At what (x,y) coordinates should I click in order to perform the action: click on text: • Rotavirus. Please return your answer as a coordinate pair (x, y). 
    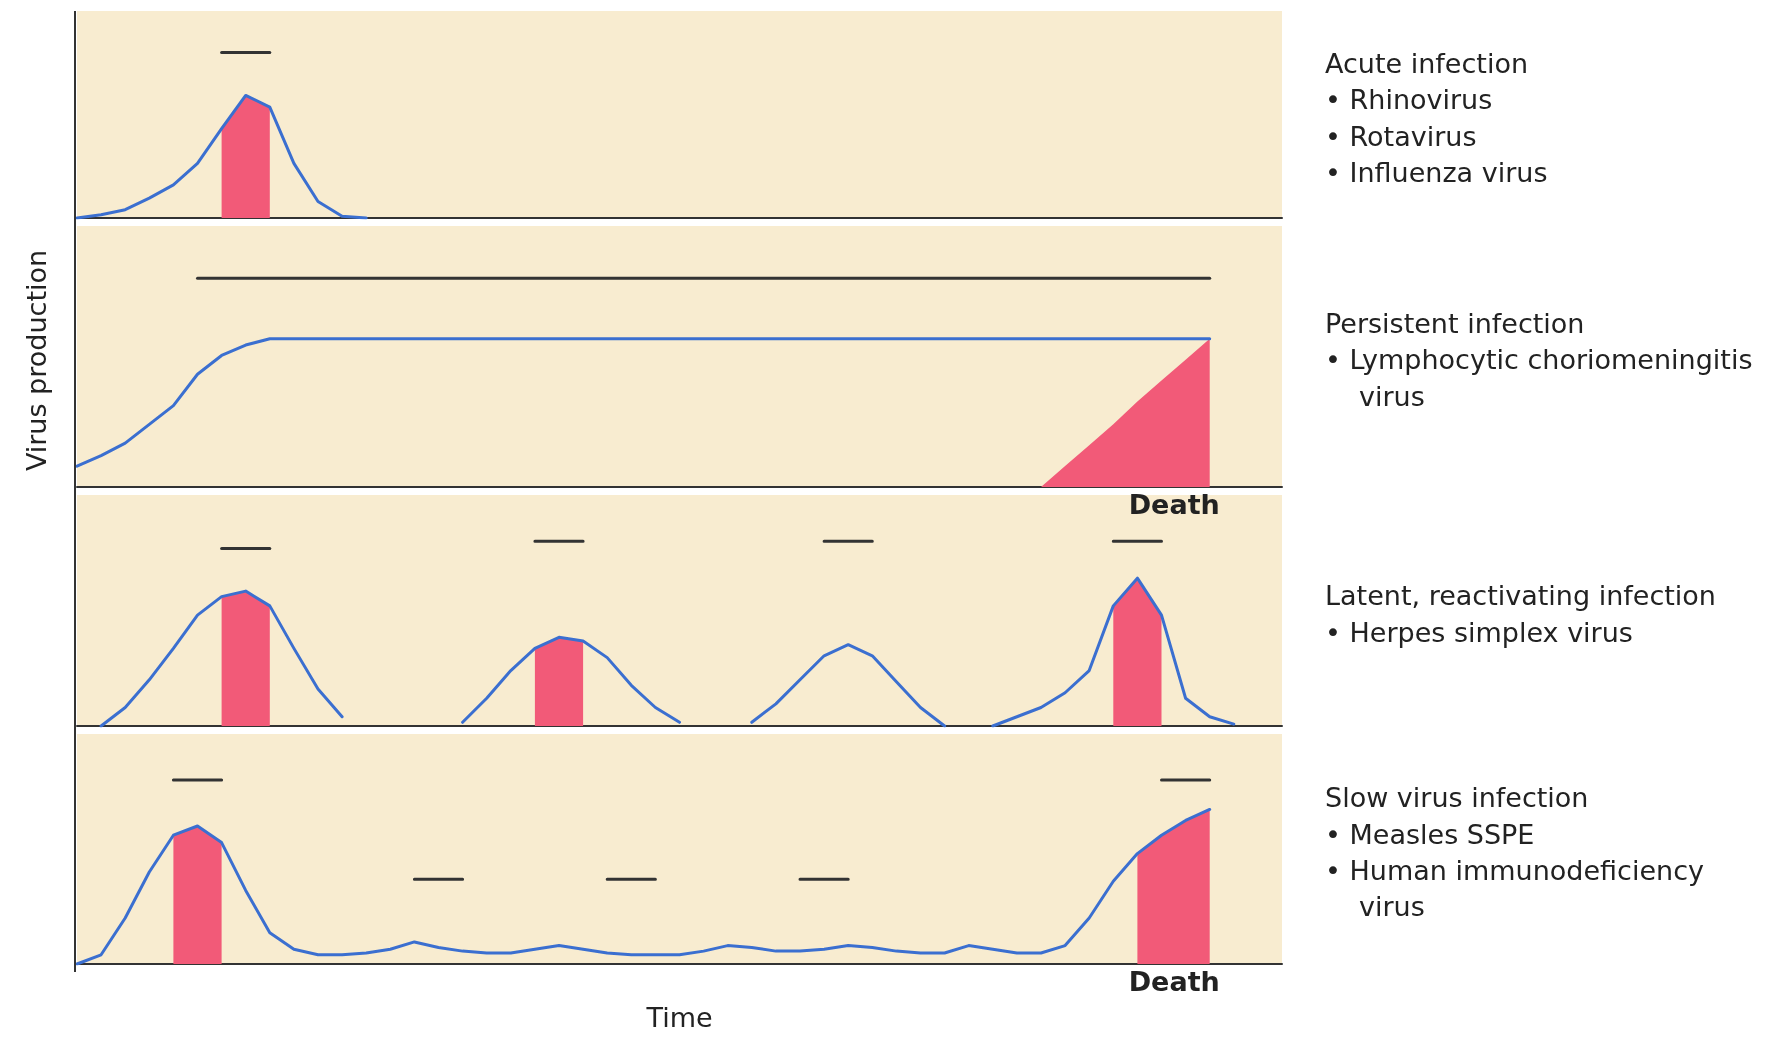
    Looking at the image, I should click on (1401, 136).